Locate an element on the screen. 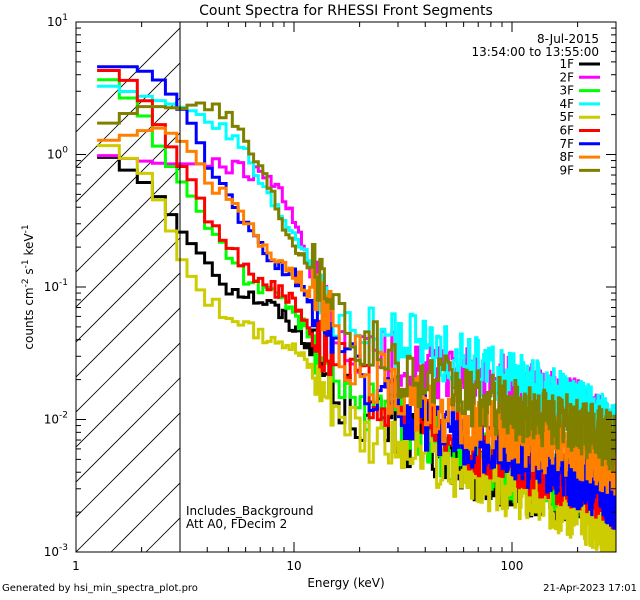  generated-by-text: Generated by hsi_min_spectra_plot.pro is located at coordinates (100, 588).